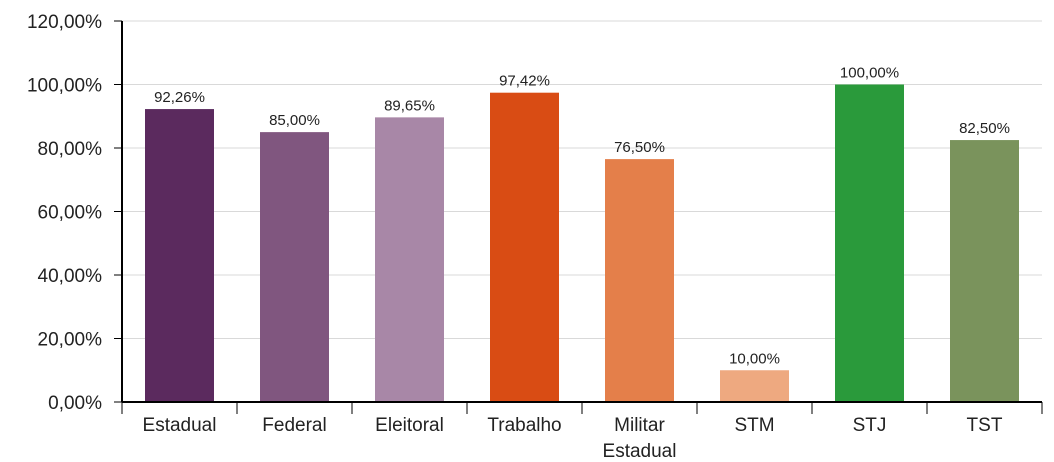  Describe the element at coordinates (75, 403) in the screenshot. I see `y-tick-label: 0,00%` at that location.